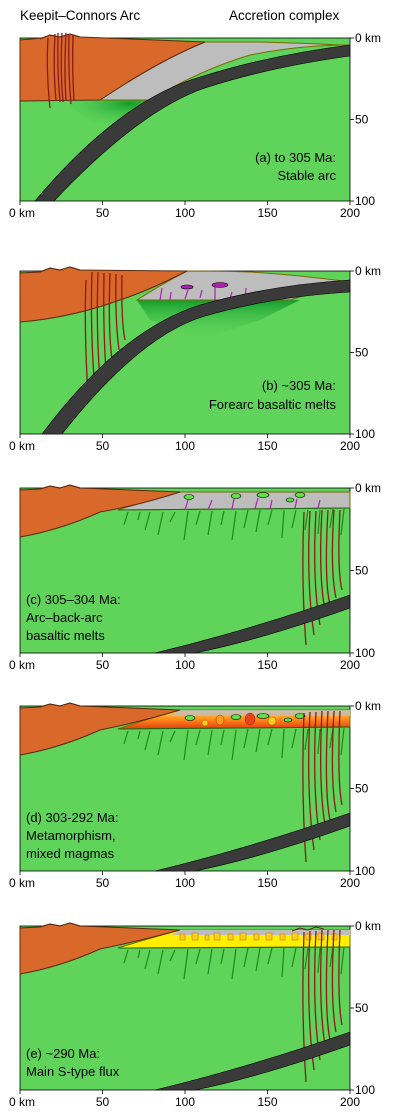 The image size is (394, 1117). What do you see at coordinates (72, 817) in the screenshot?
I see `svg-text: (d) 303-292 Ma:` at bounding box center [72, 817].